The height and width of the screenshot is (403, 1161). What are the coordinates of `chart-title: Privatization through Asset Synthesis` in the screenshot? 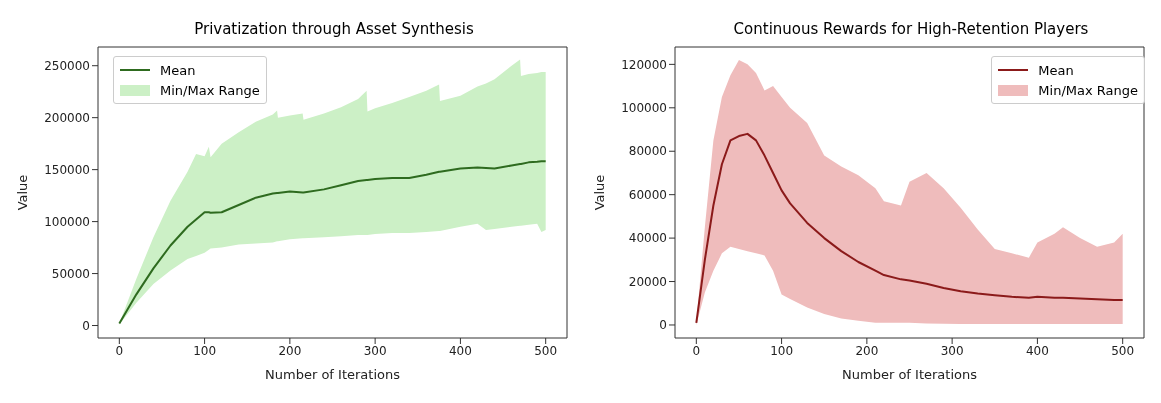 It's located at (334, 29).